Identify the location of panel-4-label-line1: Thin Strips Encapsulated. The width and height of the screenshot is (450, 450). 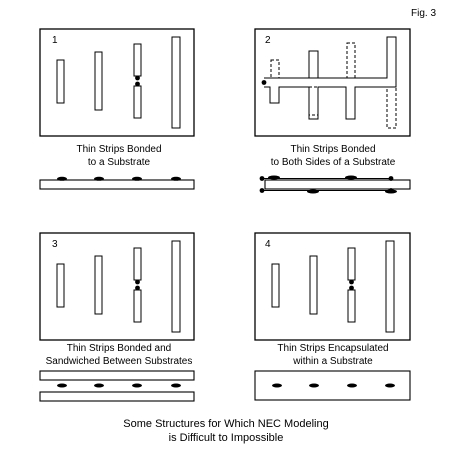
(332, 348).